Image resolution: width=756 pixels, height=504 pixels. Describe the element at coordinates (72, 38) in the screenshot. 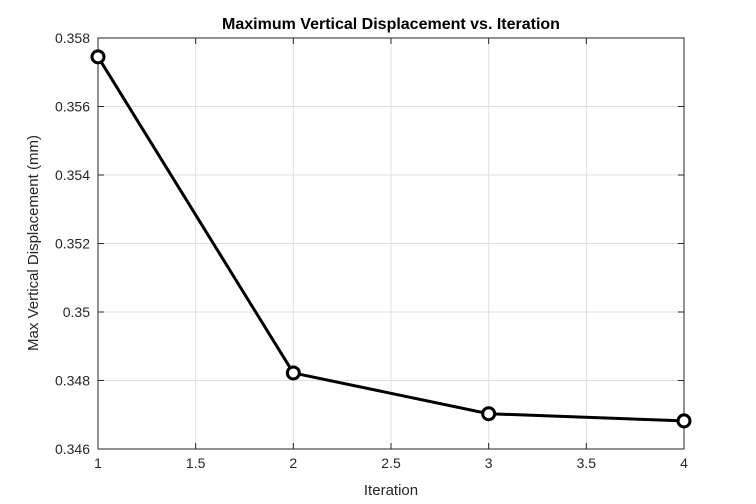

I see `y-tick-label: 0.358` at that location.